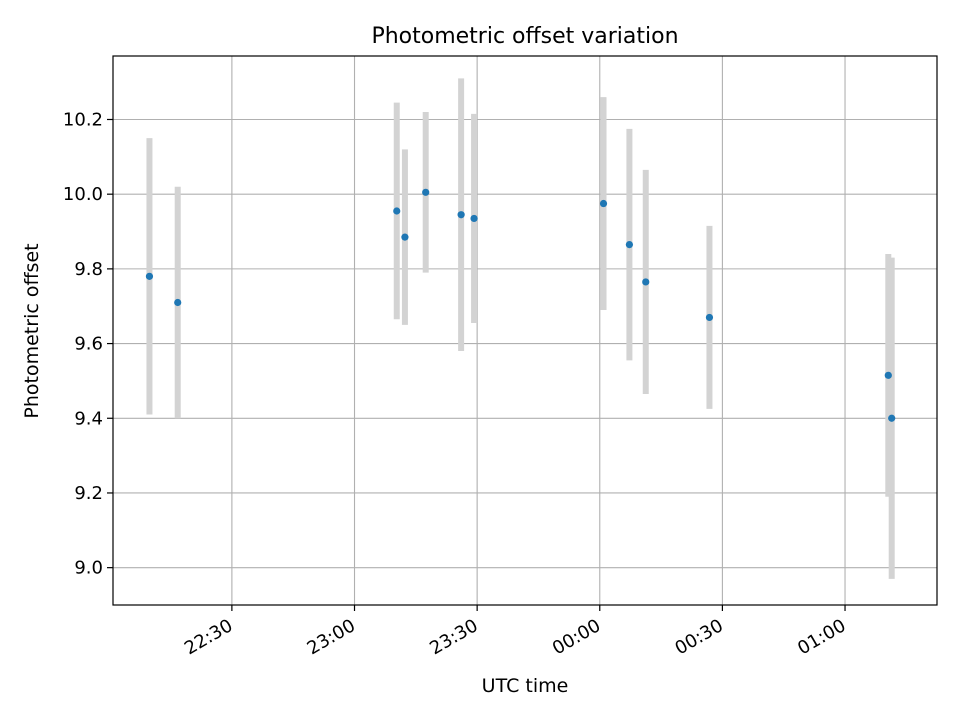 This screenshot has width=960, height=724. I want to click on chart-title: Photometric offset variation, so click(524, 36).